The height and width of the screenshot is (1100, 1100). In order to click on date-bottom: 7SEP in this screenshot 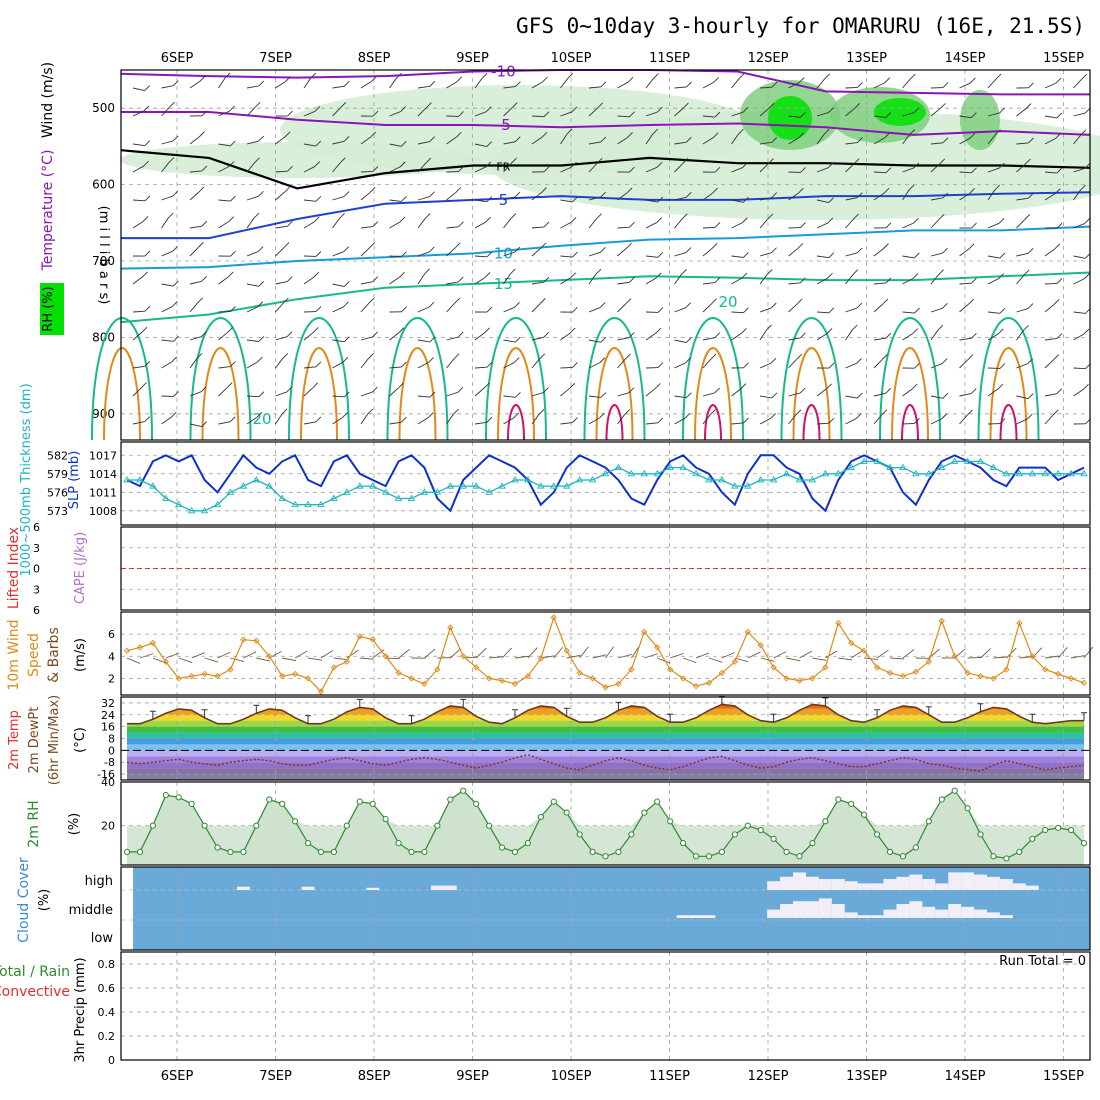, I will do `click(275, 1076)`.